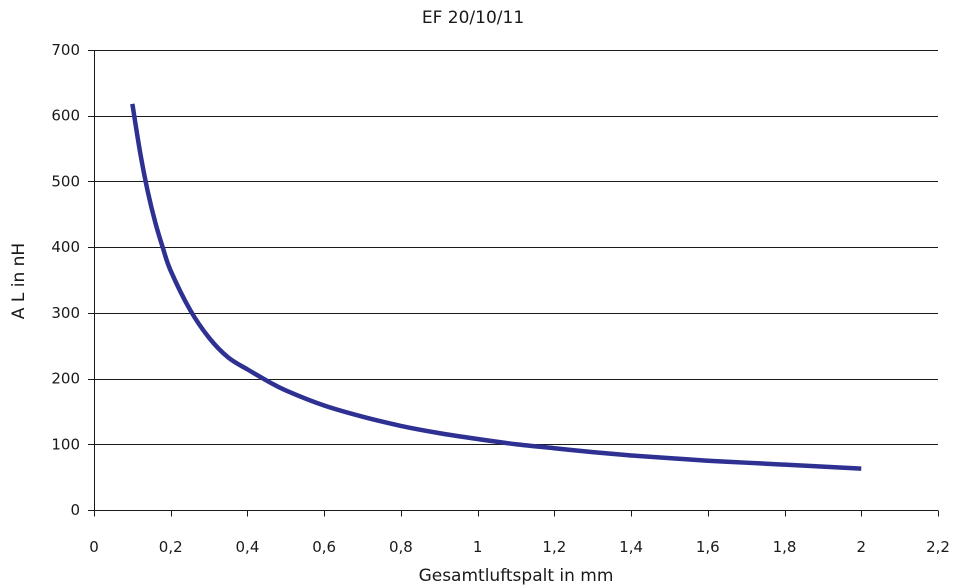 The height and width of the screenshot is (588, 956). I want to click on x-tick-label-3: 0,6, so click(324, 547).